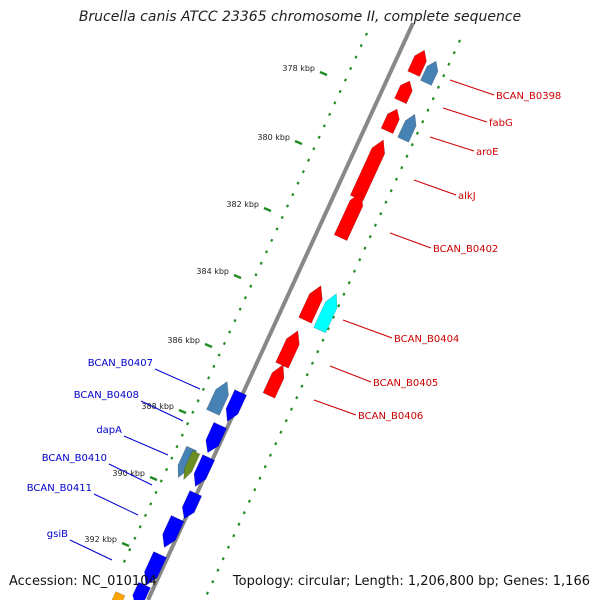 The height and width of the screenshot is (600, 600). I want to click on tick-label: 382 kbp, so click(242, 204).